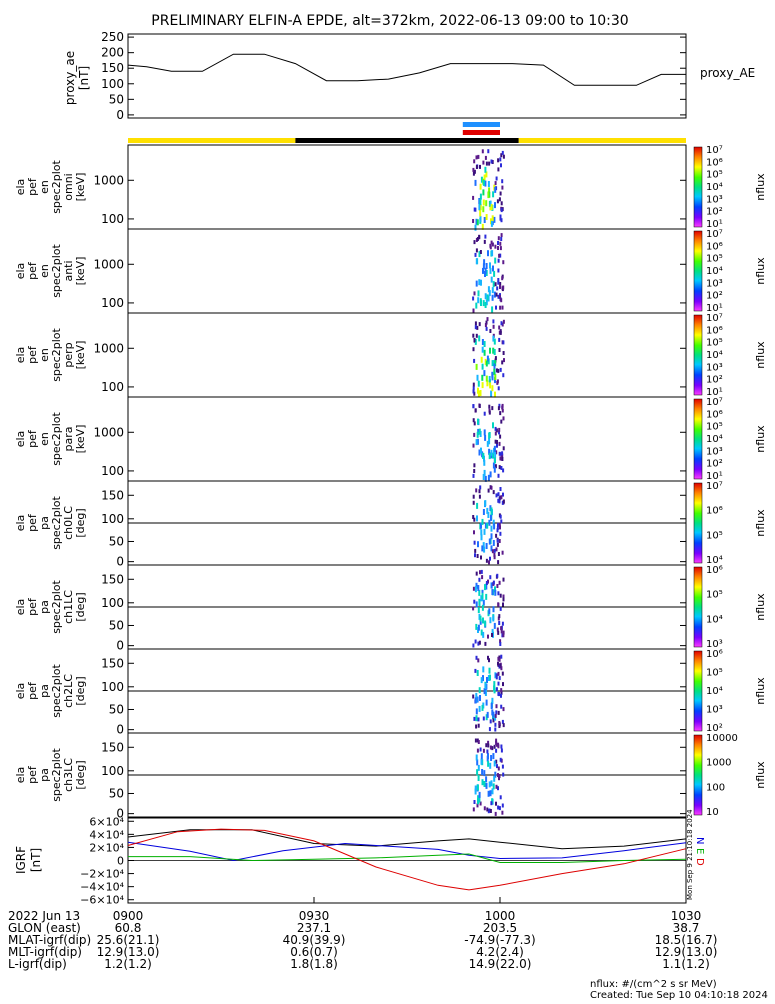  I want to click on igrf-tick-label: −4×10⁴, so click(102, 887).